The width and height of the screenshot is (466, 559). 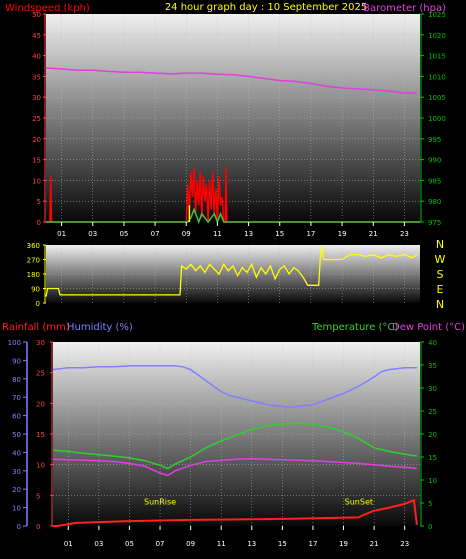 What do you see at coordinates (40, 404) in the screenshot?
I see `rain-tick-label: 20` at bounding box center [40, 404].